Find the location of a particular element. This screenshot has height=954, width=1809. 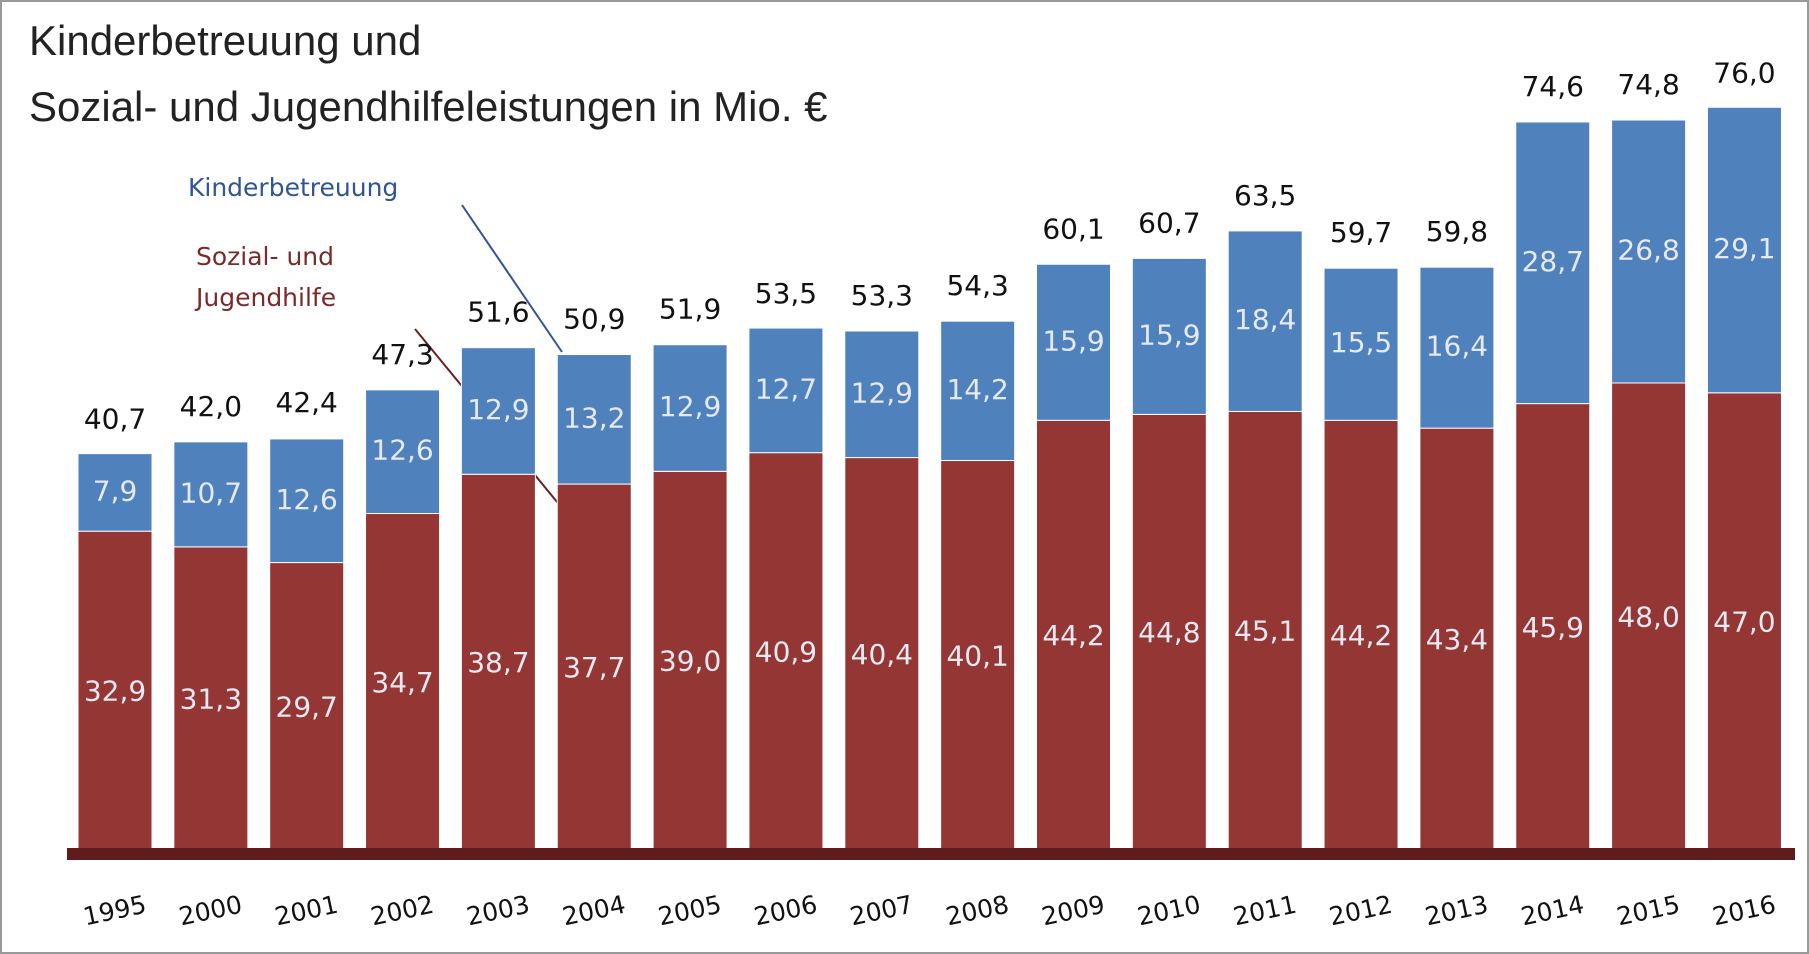

value-label: 37,7 is located at coordinates (594, 667).